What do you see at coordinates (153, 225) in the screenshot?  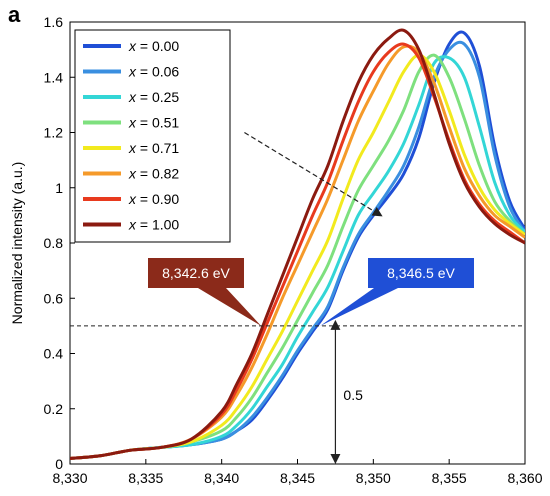 I see `legend-label: x = 1.00` at bounding box center [153, 225].